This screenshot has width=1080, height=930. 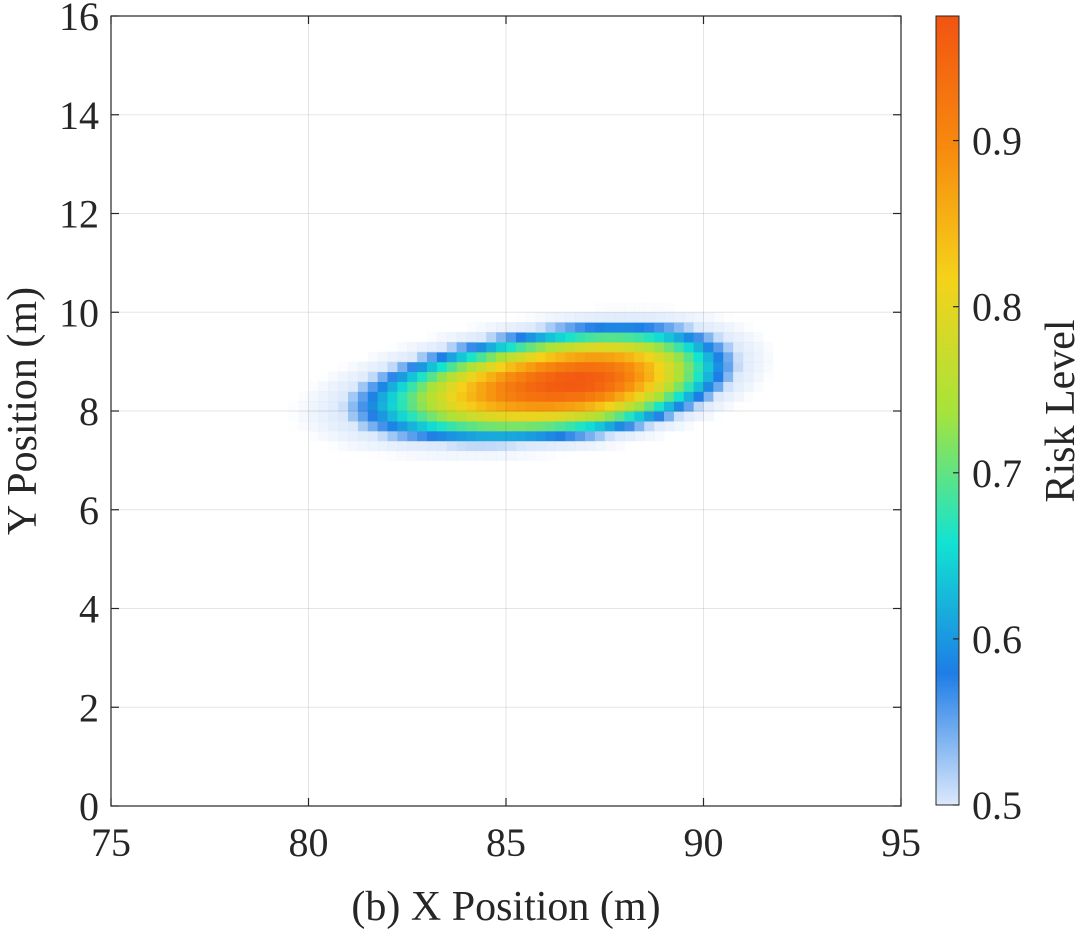 I want to click on y-tick-label: 8, so click(x=89, y=411).